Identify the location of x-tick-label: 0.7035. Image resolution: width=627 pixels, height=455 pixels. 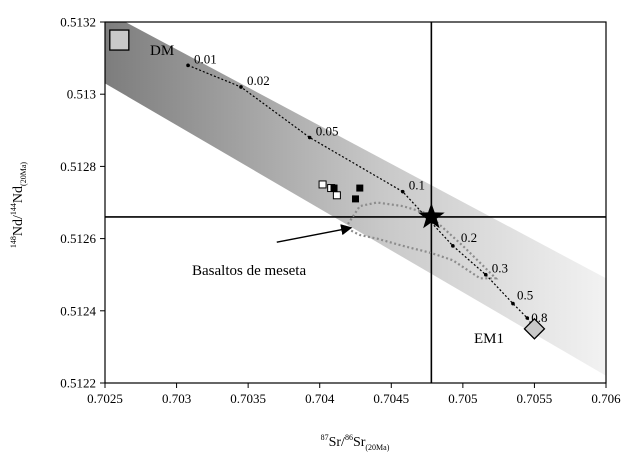
(248, 398).